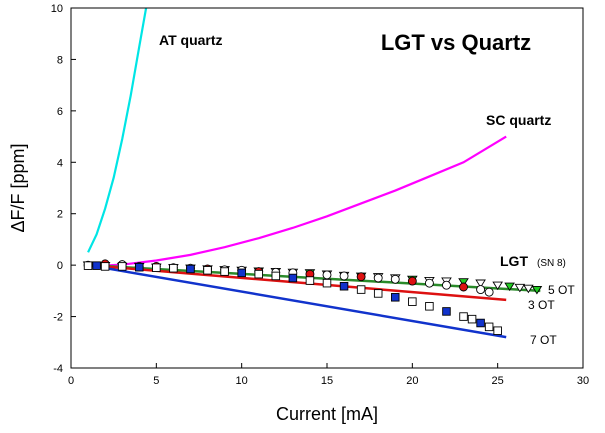  I want to click on y-tick-label: 0, so click(60, 266).